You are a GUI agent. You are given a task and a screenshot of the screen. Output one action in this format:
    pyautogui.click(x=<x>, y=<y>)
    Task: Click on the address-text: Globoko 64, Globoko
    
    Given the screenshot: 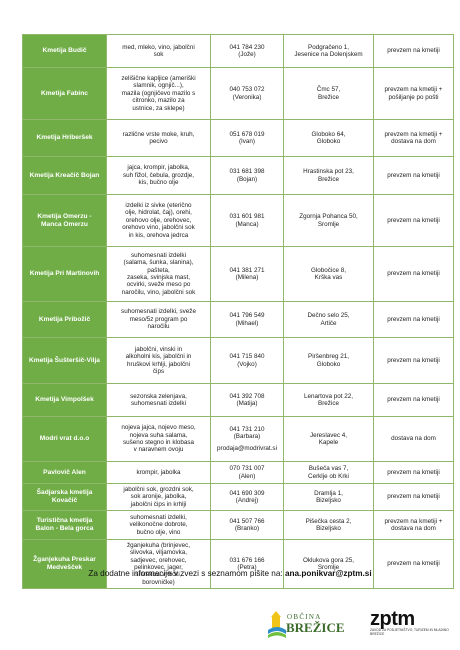 What is the action you would take?
    pyautogui.click(x=328, y=137)
    